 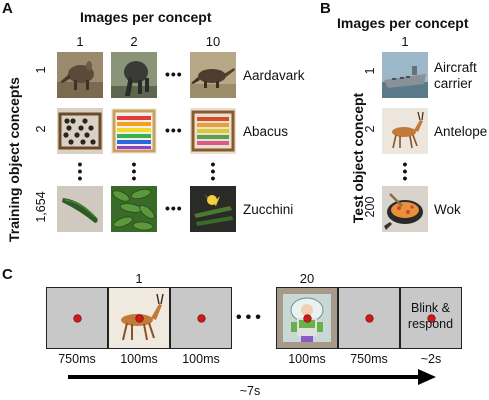 I want to click on panel-a-col-2: 2, so click(x=134, y=41).